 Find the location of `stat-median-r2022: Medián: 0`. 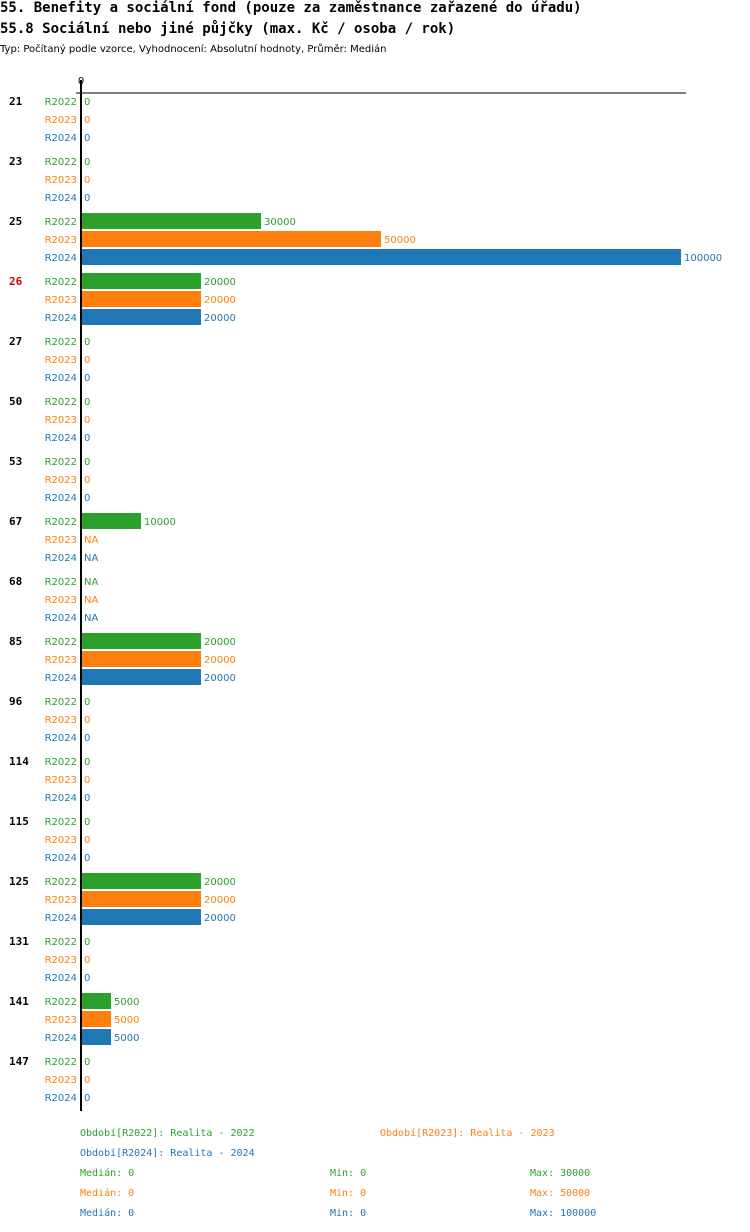

stat-median-r2022: Medián: 0 is located at coordinates (107, 1173).